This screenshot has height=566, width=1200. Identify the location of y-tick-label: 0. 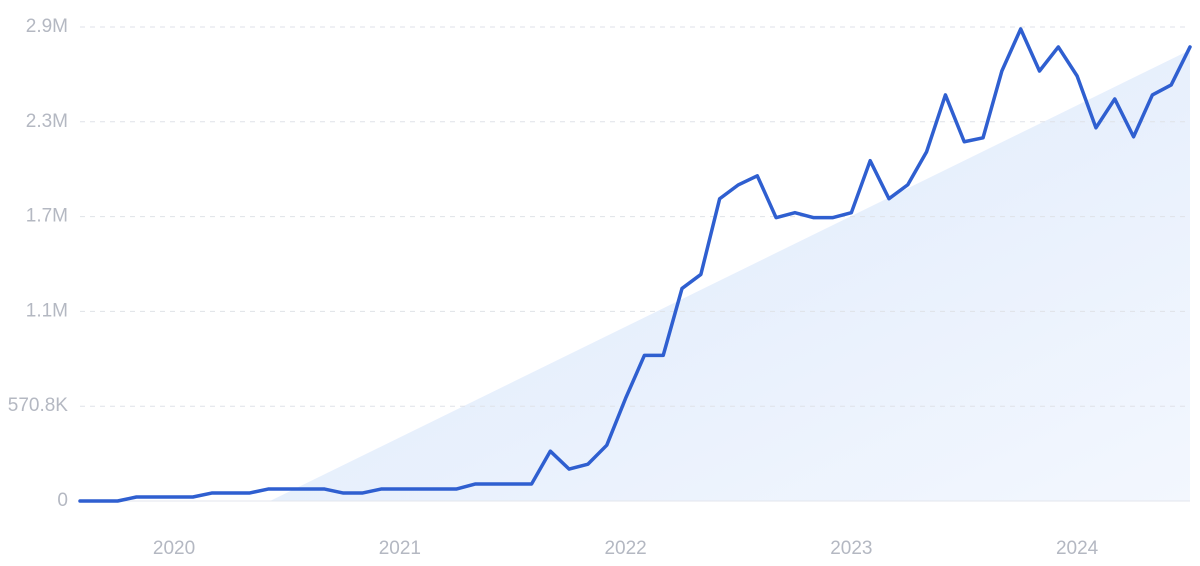
(62, 500).